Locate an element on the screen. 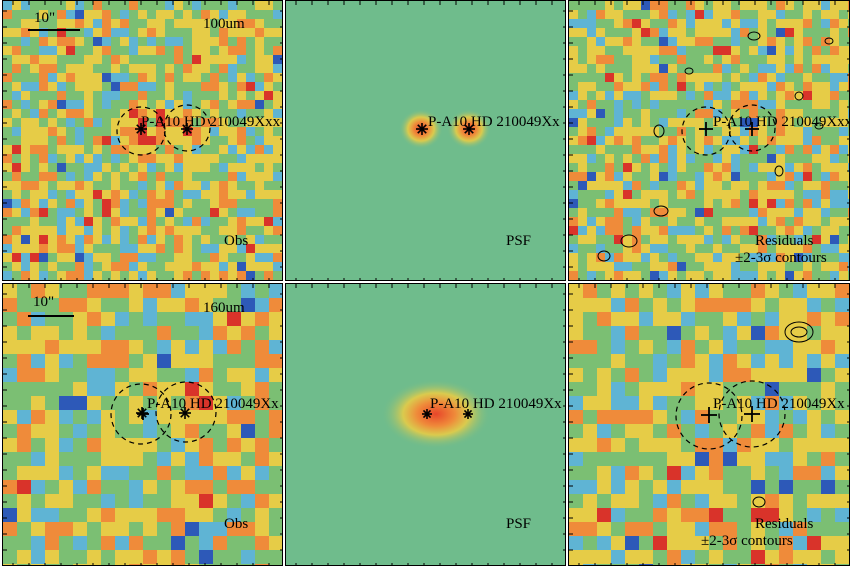  band-label: 160um is located at coordinates (224, 308).